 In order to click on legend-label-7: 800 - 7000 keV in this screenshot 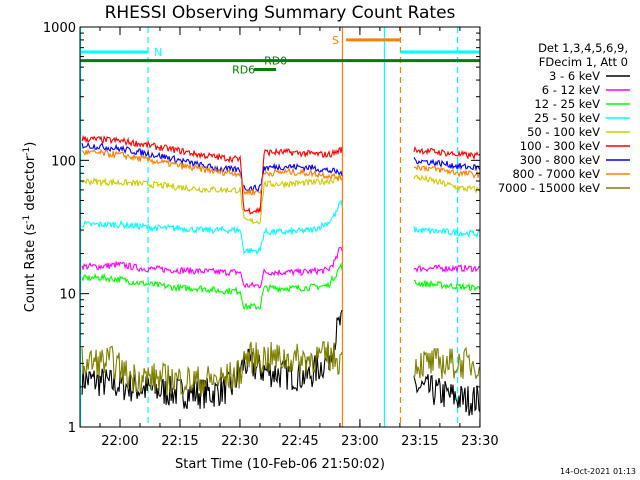, I will do `click(556, 174)`.